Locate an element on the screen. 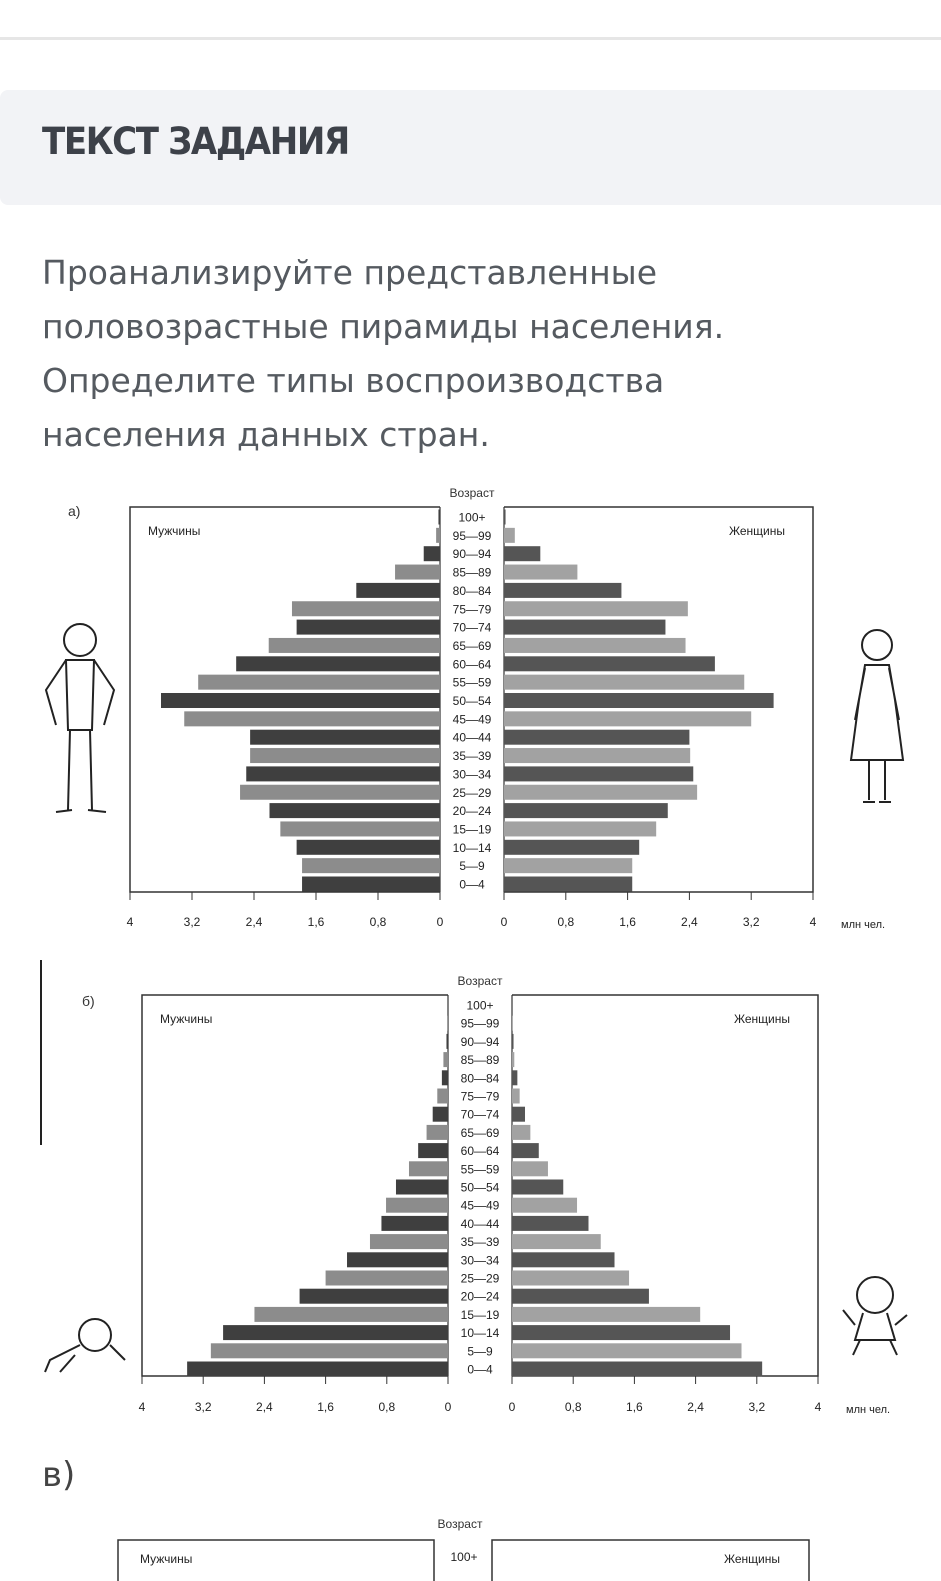 The height and width of the screenshot is (1581, 941). female-tick-label: 4 is located at coordinates (818, 1407).